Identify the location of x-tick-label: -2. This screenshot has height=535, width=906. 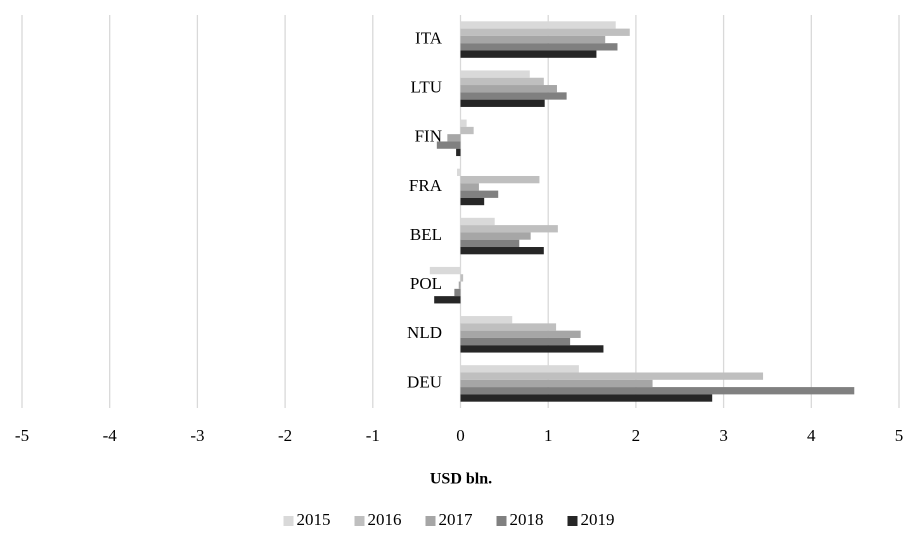
(285, 435).